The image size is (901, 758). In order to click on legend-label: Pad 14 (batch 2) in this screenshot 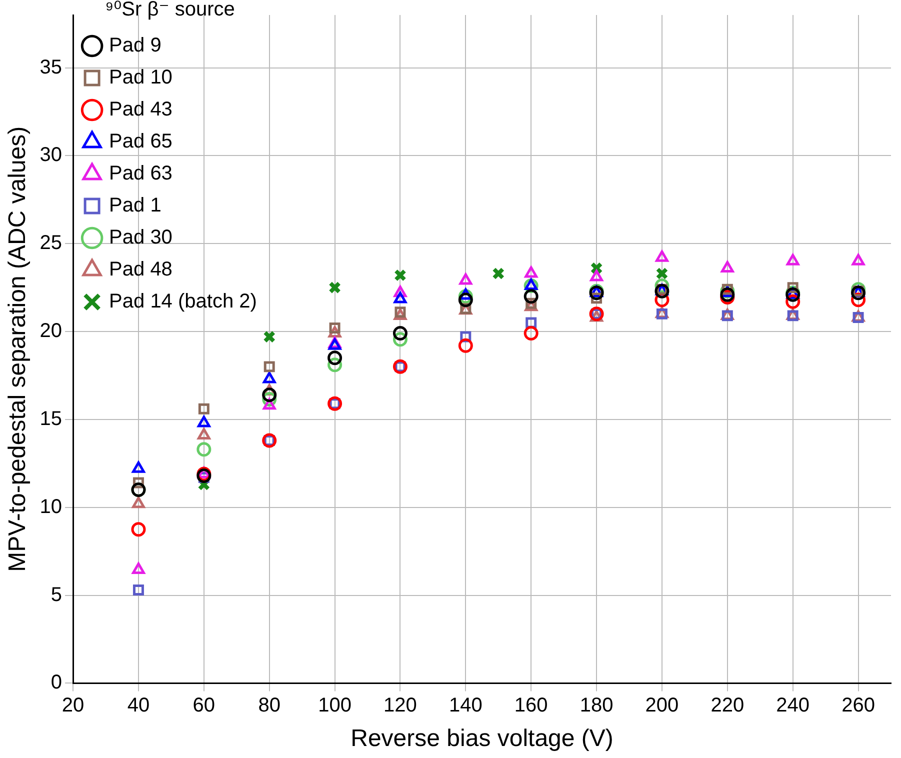, I will do `click(183, 301)`.